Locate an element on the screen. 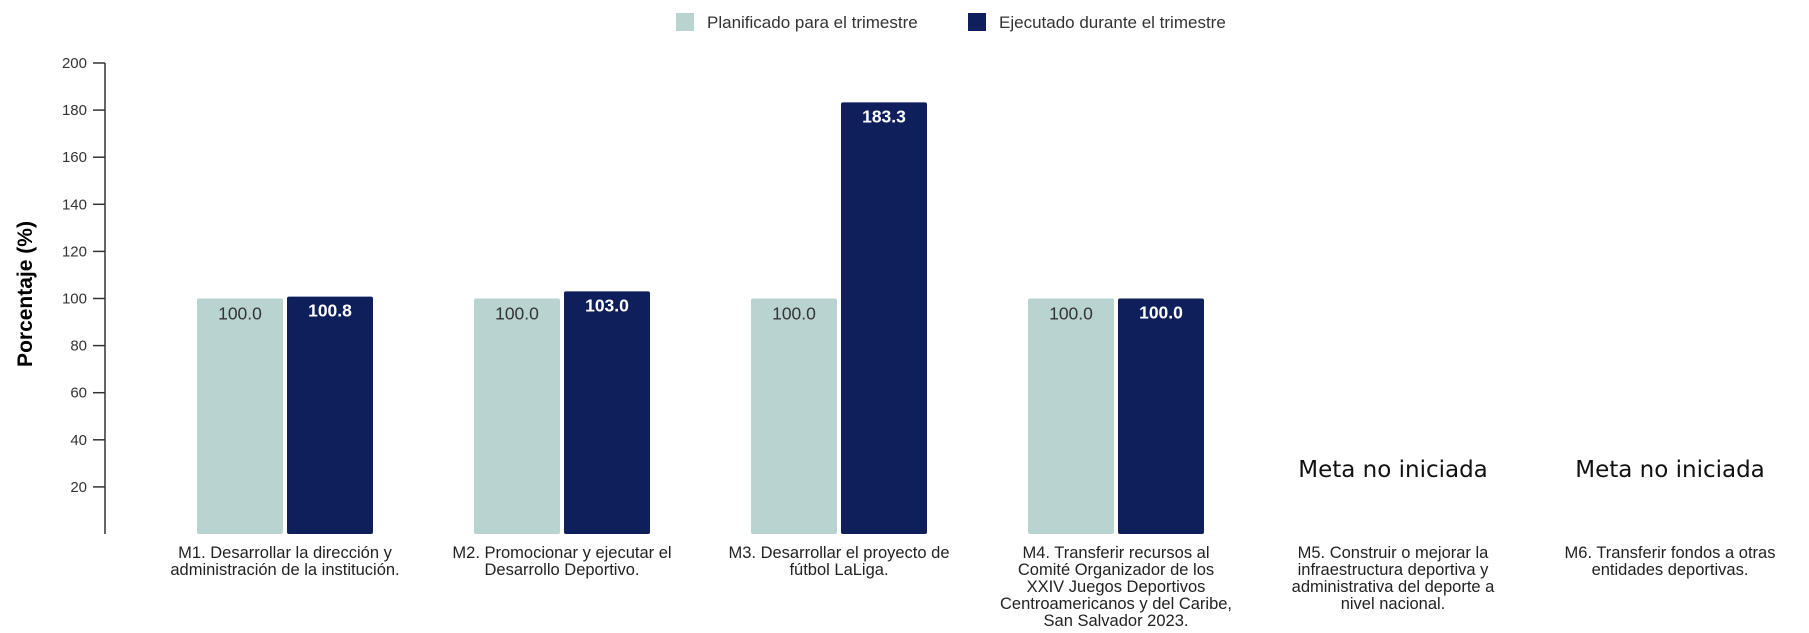  y-tick-label: 160 is located at coordinates (74, 157).